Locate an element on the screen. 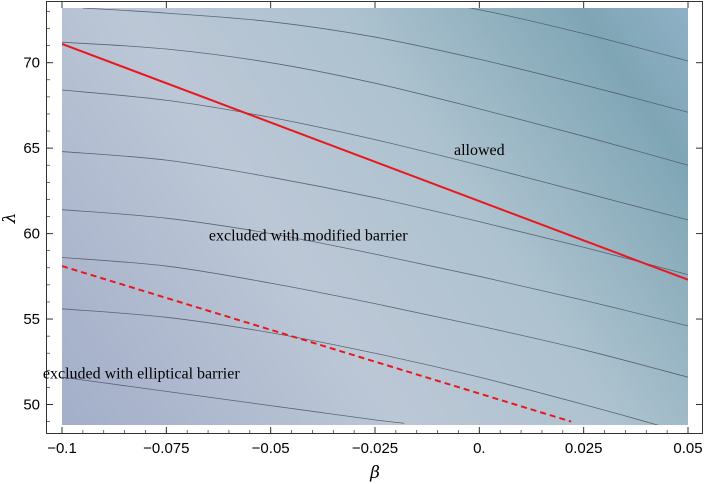 This screenshot has width=706, height=484. y-tick-label: 55 is located at coordinates (31, 319).